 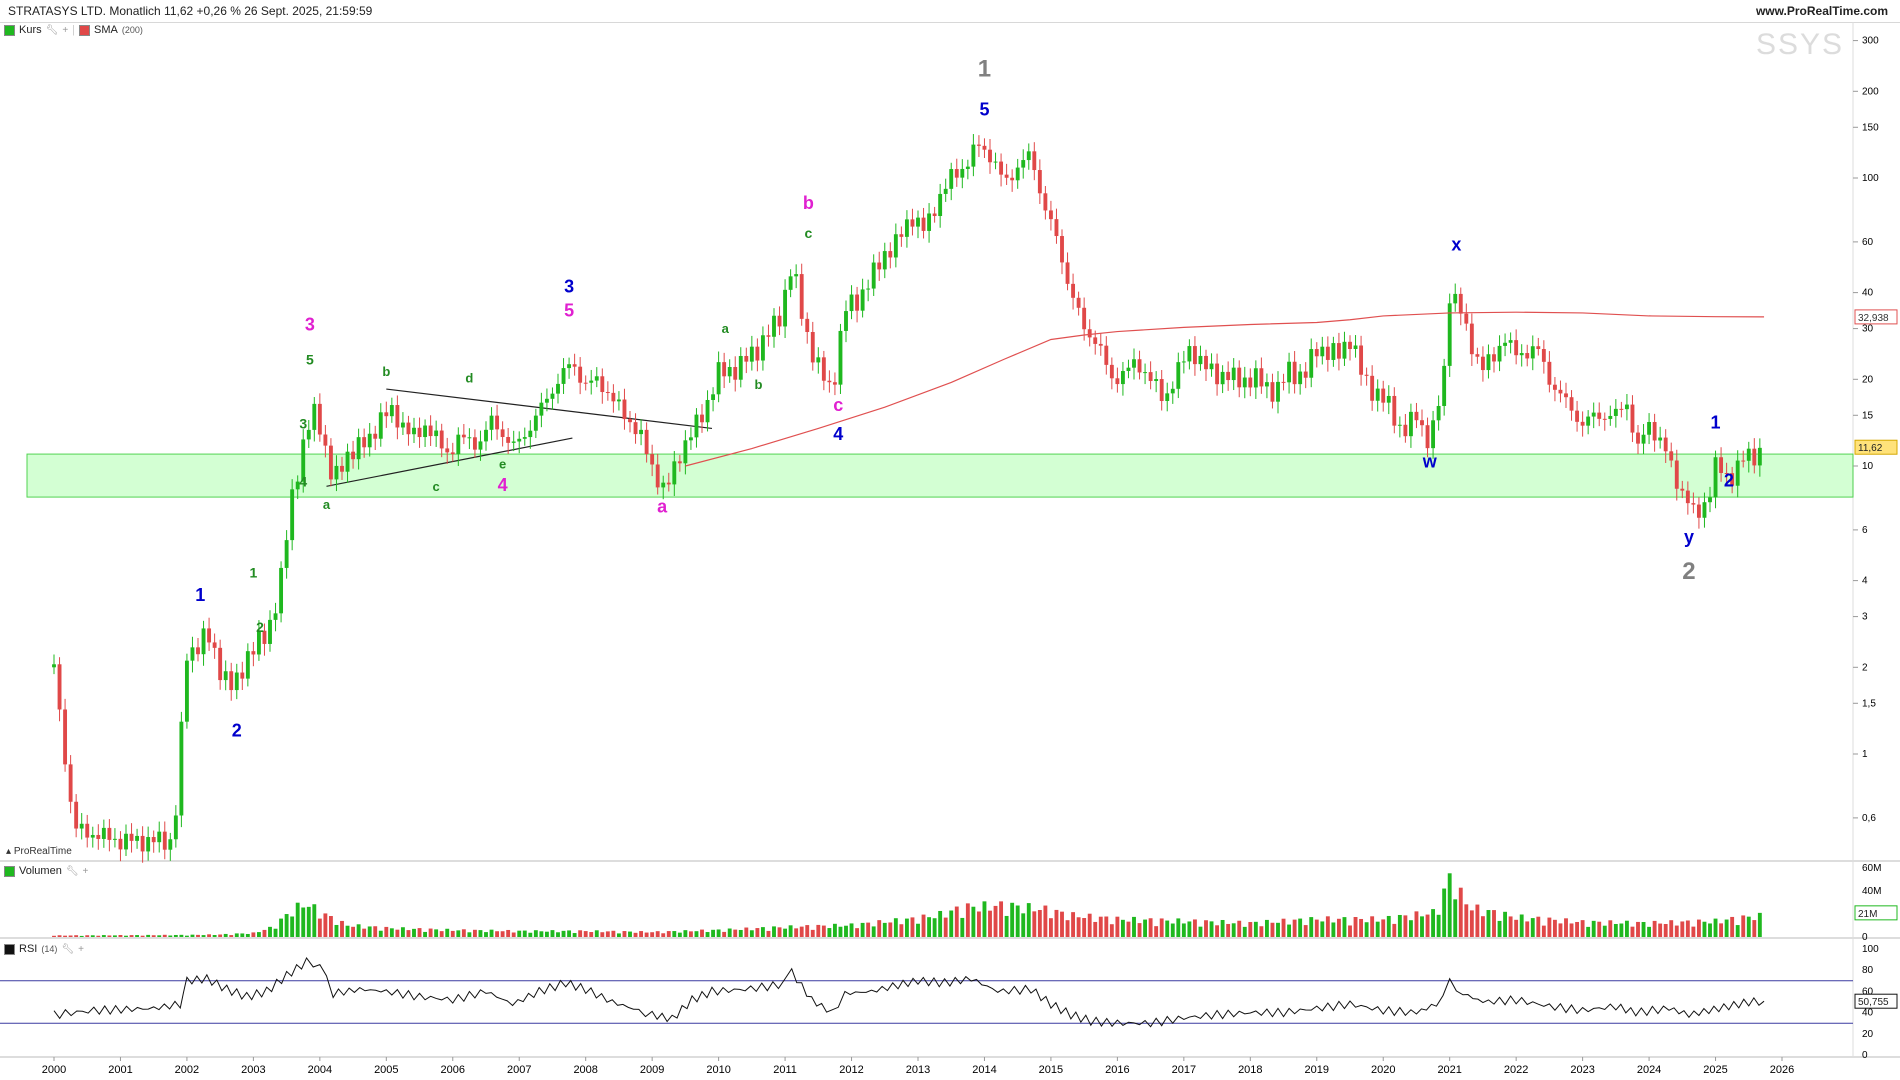 What do you see at coordinates (1821, 11) in the screenshot?
I see `brand-link: www.ProRealTime.com` at bounding box center [1821, 11].